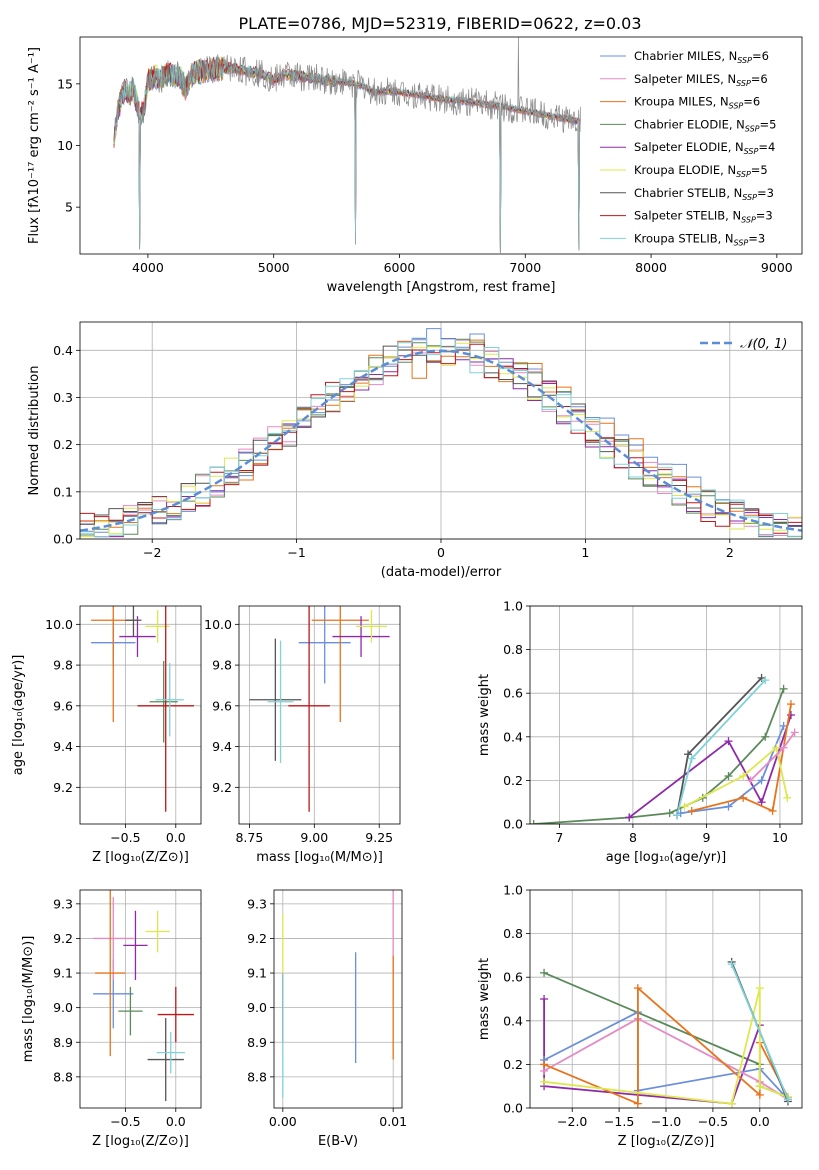 Image resolution: width=819 pixels, height=1170 pixels. I want to click on tick-label-x: 0.00, so click(283, 1121).